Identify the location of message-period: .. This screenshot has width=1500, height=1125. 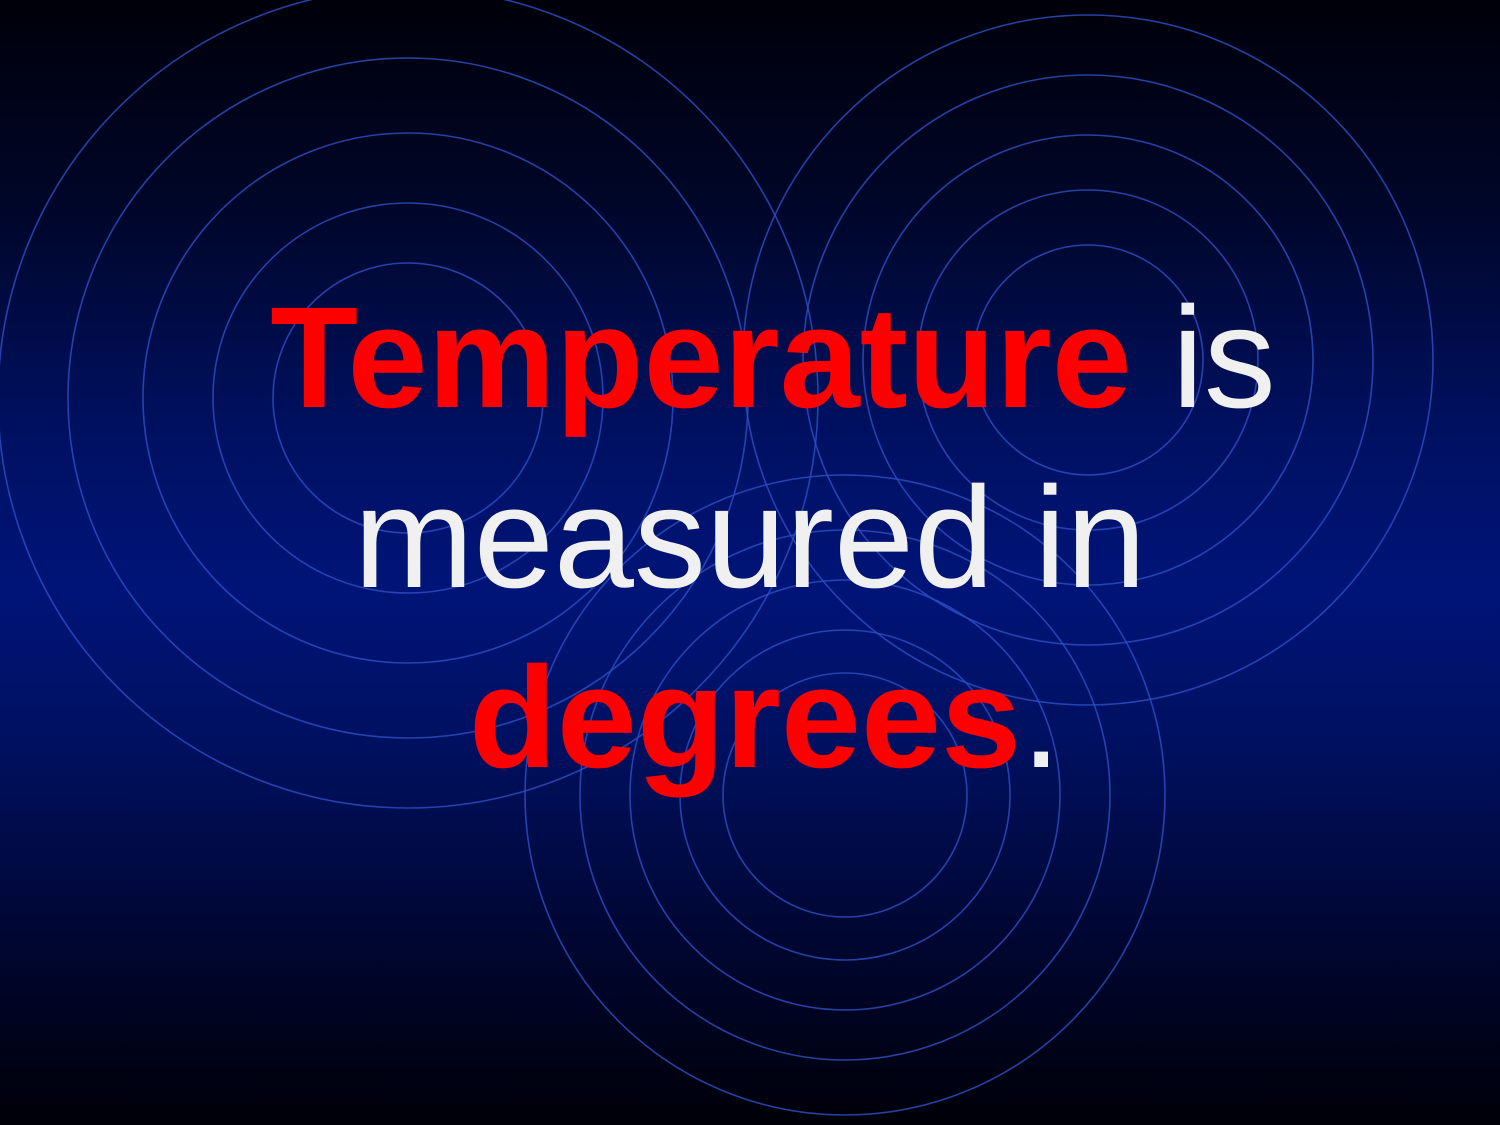
(1041, 717).